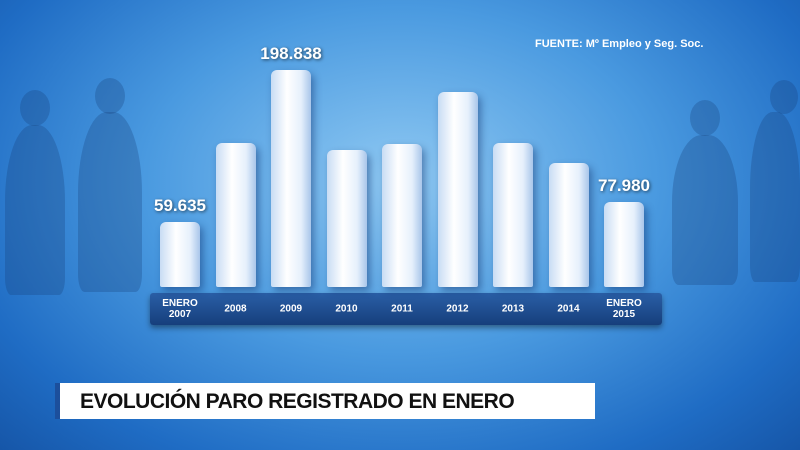  What do you see at coordinates (346, 309) in the screenshot?
I see `x-tick-label: 2010` at bounding box center [346, 309].